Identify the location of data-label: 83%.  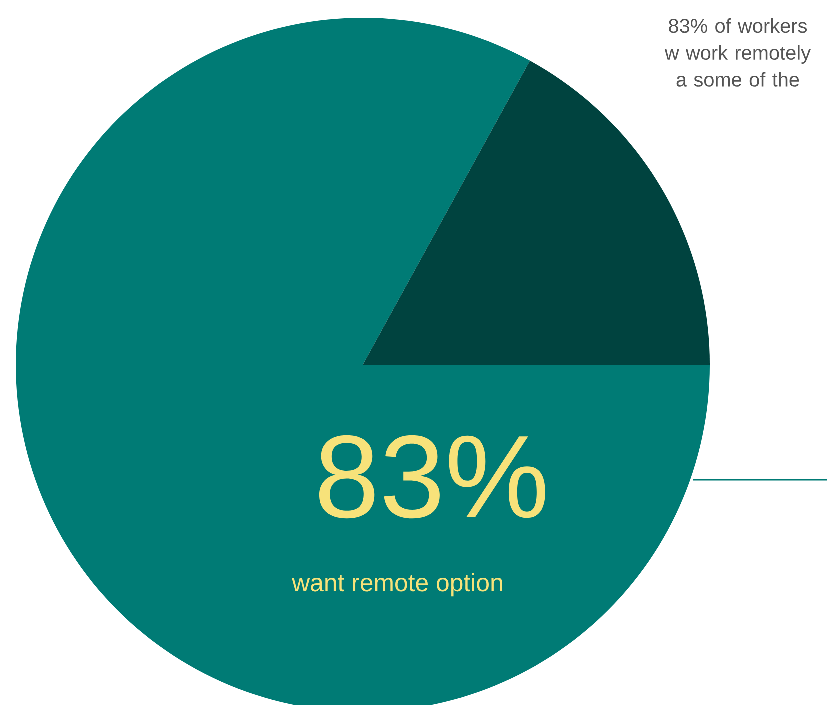
(432, 477).